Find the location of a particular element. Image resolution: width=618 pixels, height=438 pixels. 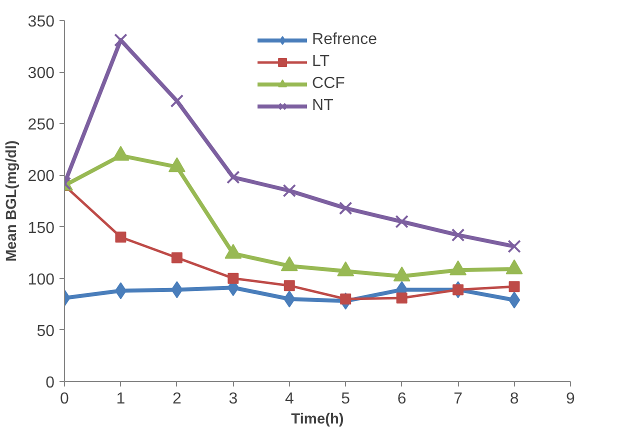

y-tick-label: 350 is located at coordinates (41, 22).